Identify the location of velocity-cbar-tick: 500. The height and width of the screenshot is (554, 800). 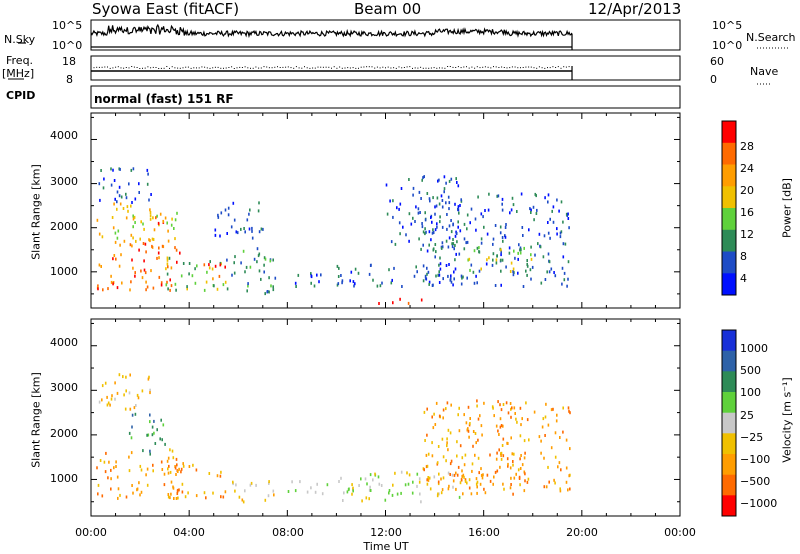
(750, 370).